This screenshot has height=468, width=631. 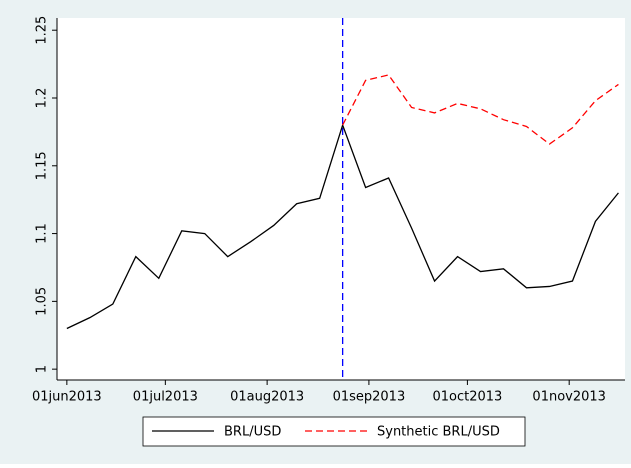 I want to click on series-line, so click(x=480, y=109).